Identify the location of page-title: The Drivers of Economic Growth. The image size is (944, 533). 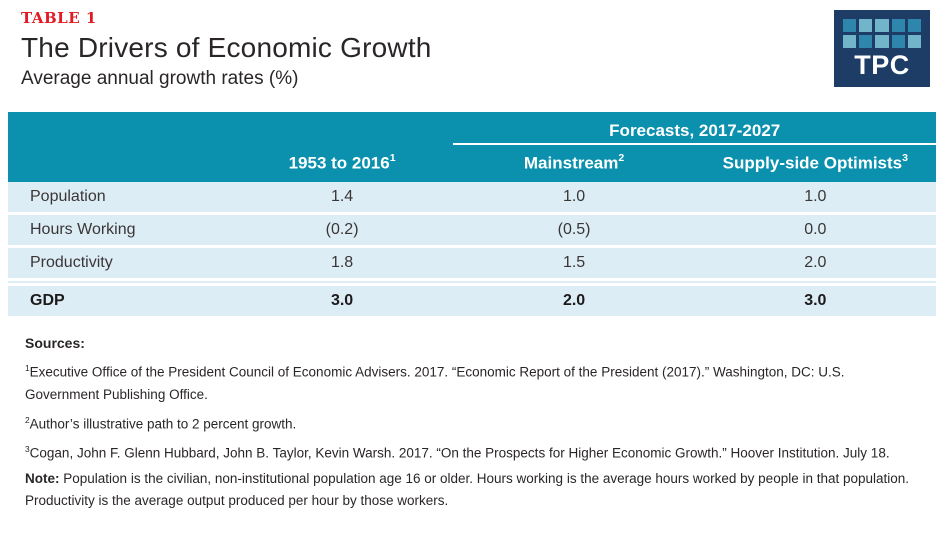
(226, 47).